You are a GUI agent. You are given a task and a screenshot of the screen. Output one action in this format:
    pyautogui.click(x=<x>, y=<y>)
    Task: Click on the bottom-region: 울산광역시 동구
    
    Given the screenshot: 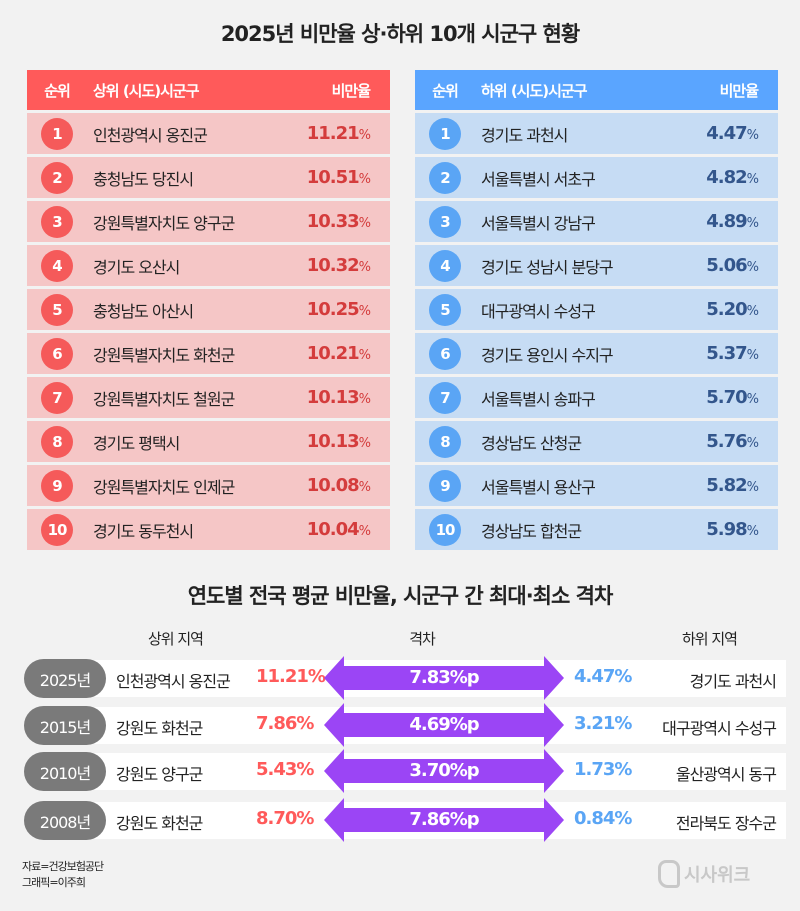 What is the action you would take?
    pyautogui.click(x=726, y=774)
    